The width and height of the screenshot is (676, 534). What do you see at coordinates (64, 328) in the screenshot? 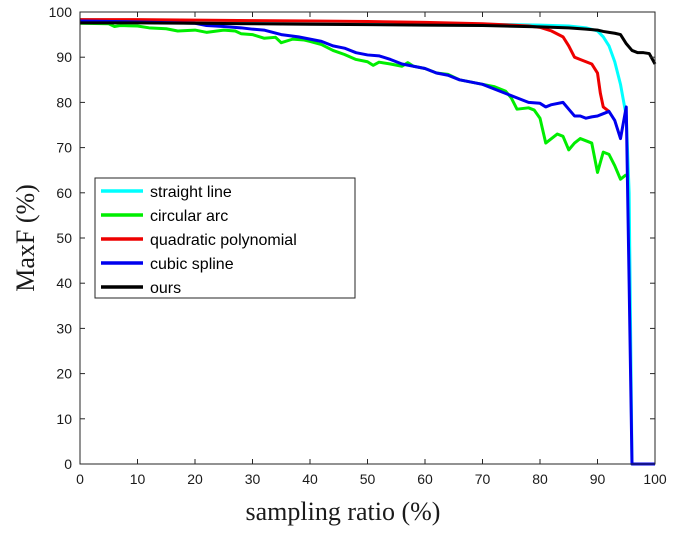
I see `y-tick-label: 30` at bounding box center [64, 328].